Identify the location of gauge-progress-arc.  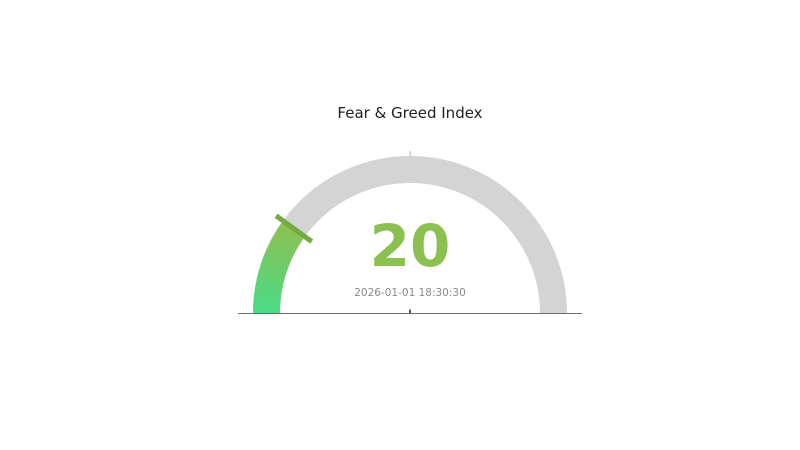
(279, 267).